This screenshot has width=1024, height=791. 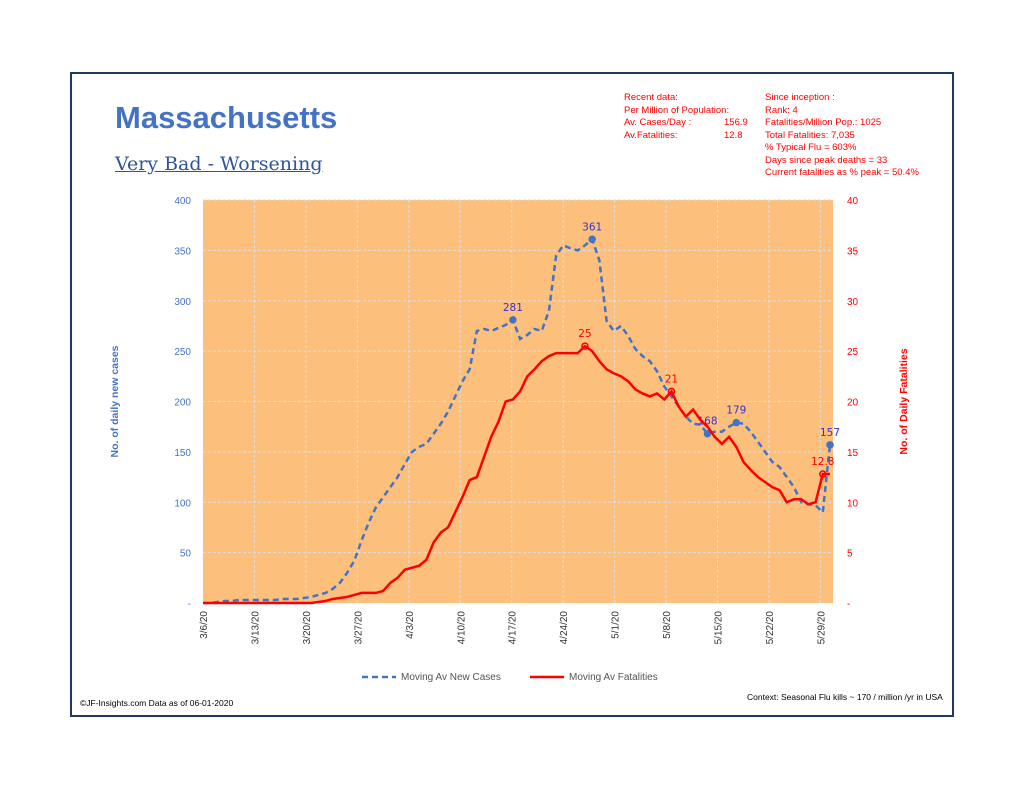 What do you see at coordinates (830, 433) in the screenshot?
I see `data-label: 157` at bounding box center [830, 433].